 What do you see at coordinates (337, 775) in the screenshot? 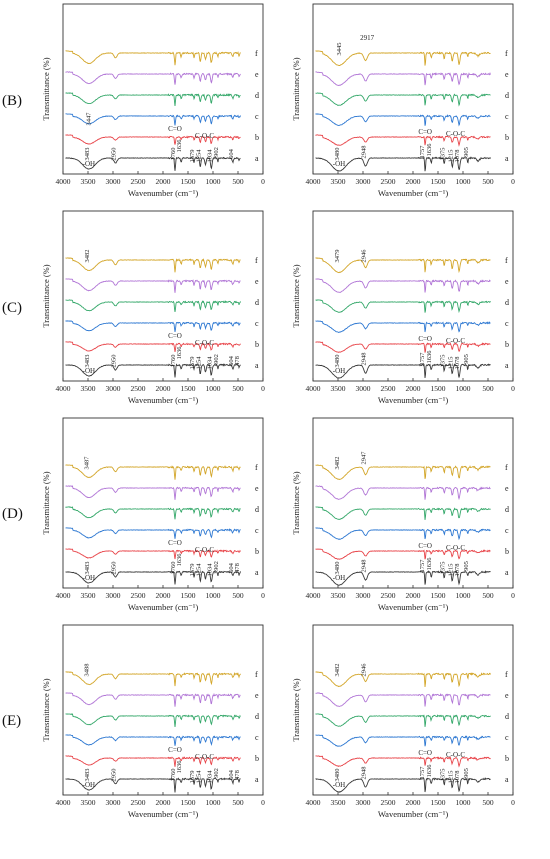
I see `peak-label: 3480` at bounding box center [337, 775].